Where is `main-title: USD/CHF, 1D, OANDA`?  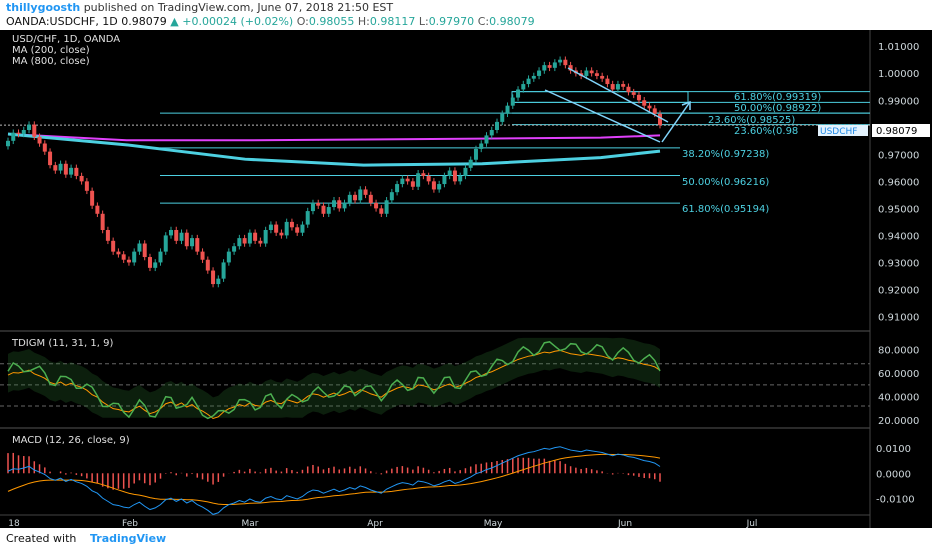 main-title: USD/CHF, 1D, OANDA is located at coordinates (66, 39).